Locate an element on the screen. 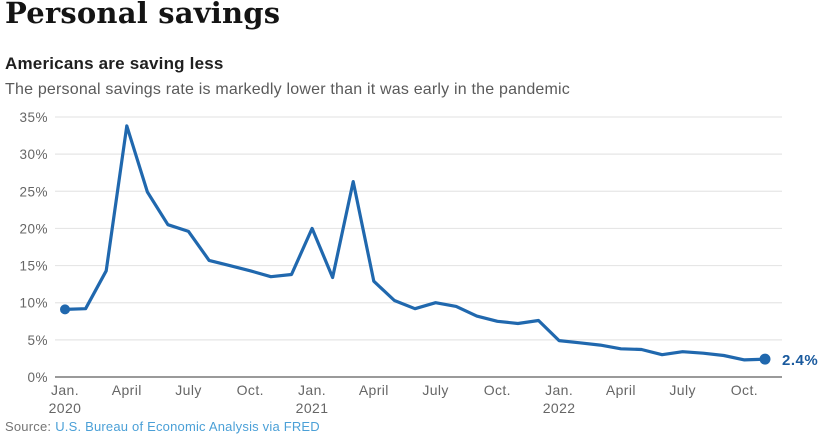 The image size is (830, 445). chart-title: Americans are saving less is located at coordinates (114, 63).